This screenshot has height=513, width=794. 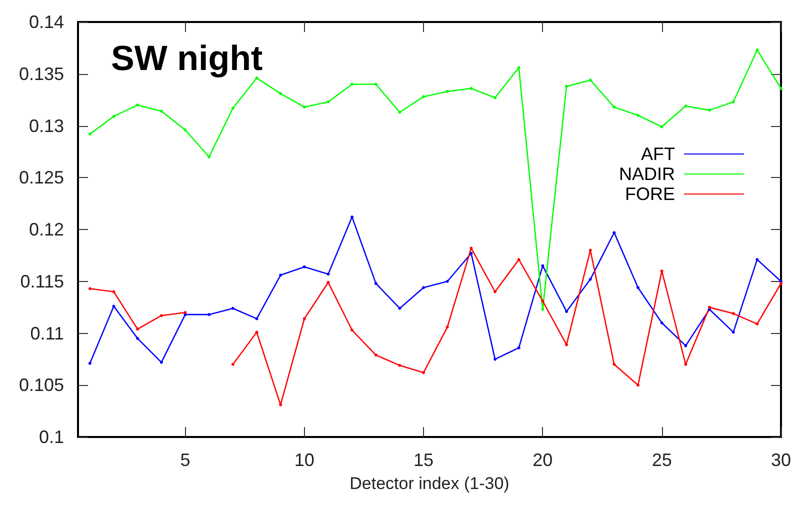 What do you see at coordinates (47, 333) in the screenshot?
I see `y-tick-label: 0.11` at bounding box center [47, 333].